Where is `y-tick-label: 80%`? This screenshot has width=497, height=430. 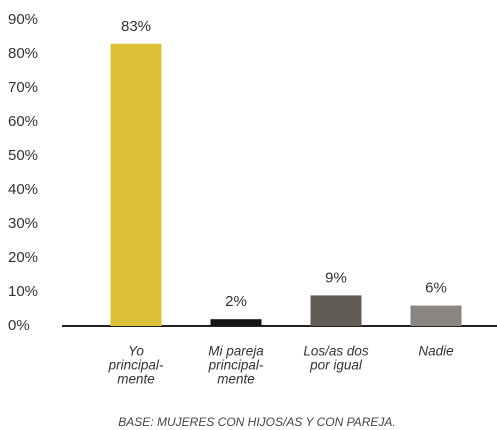 y-tick-label: 80% is located at coordinates (23, 53).